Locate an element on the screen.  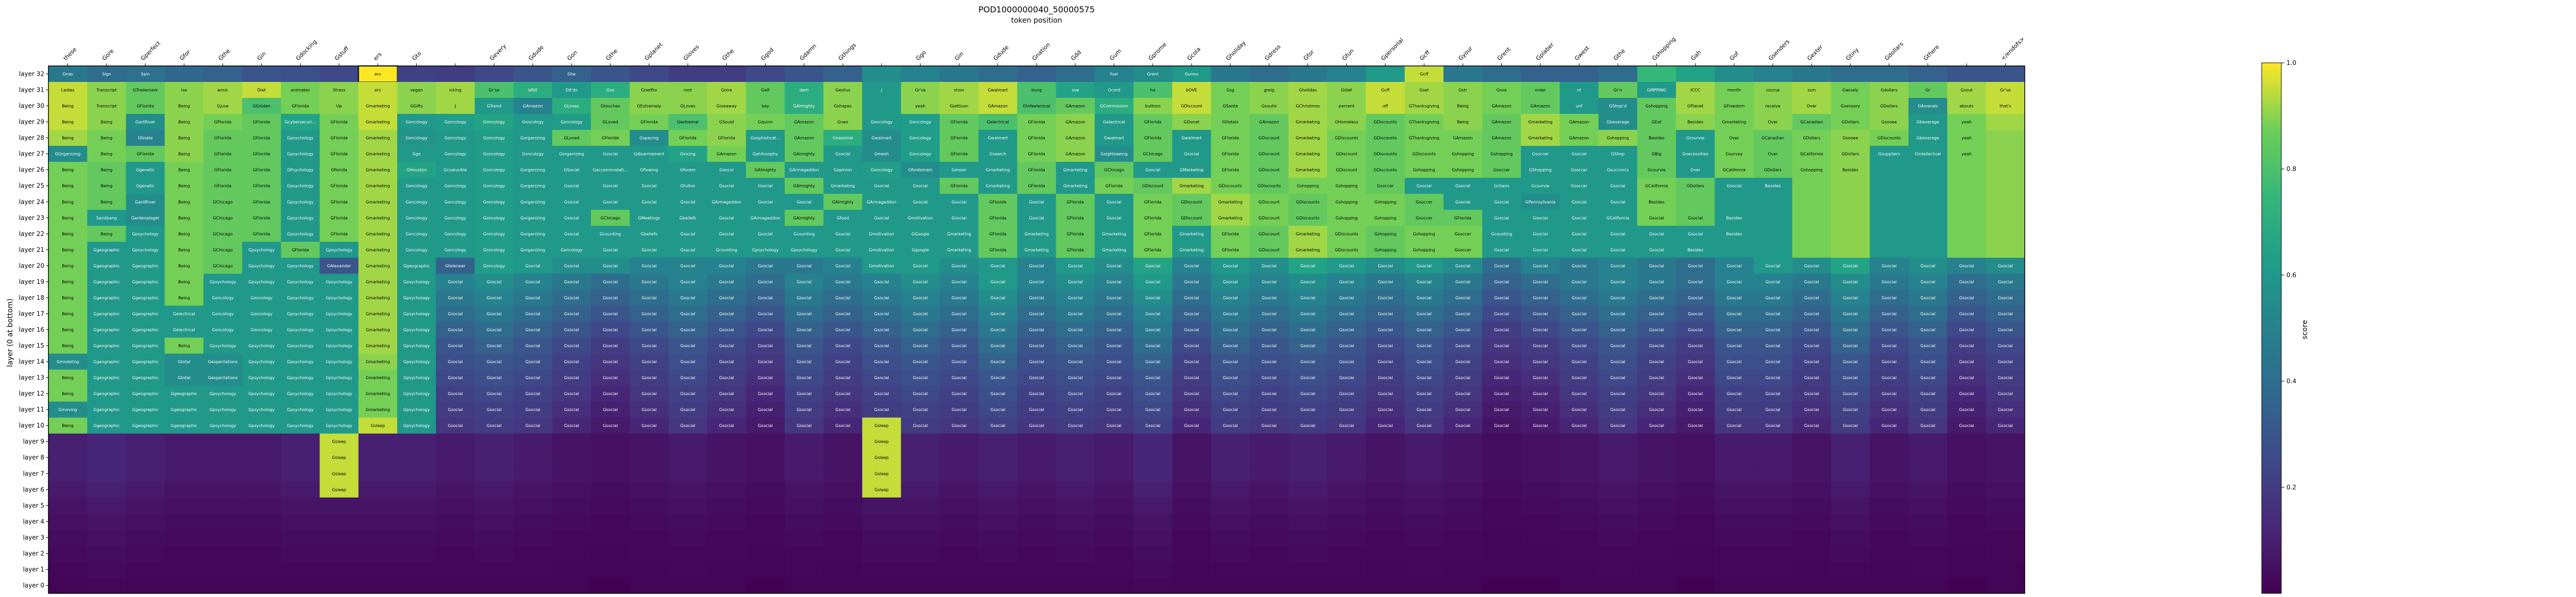
cell-label: vegan is located at coordinates (416, 90).